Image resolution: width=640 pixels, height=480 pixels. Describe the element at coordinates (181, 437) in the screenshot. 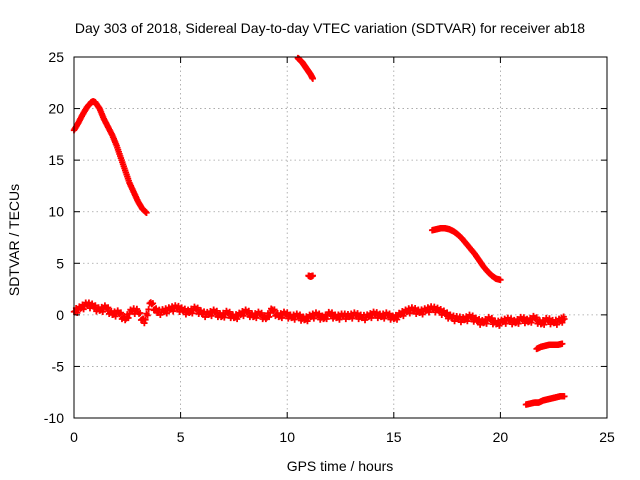

I see `x-tick-label: 5` at that location.